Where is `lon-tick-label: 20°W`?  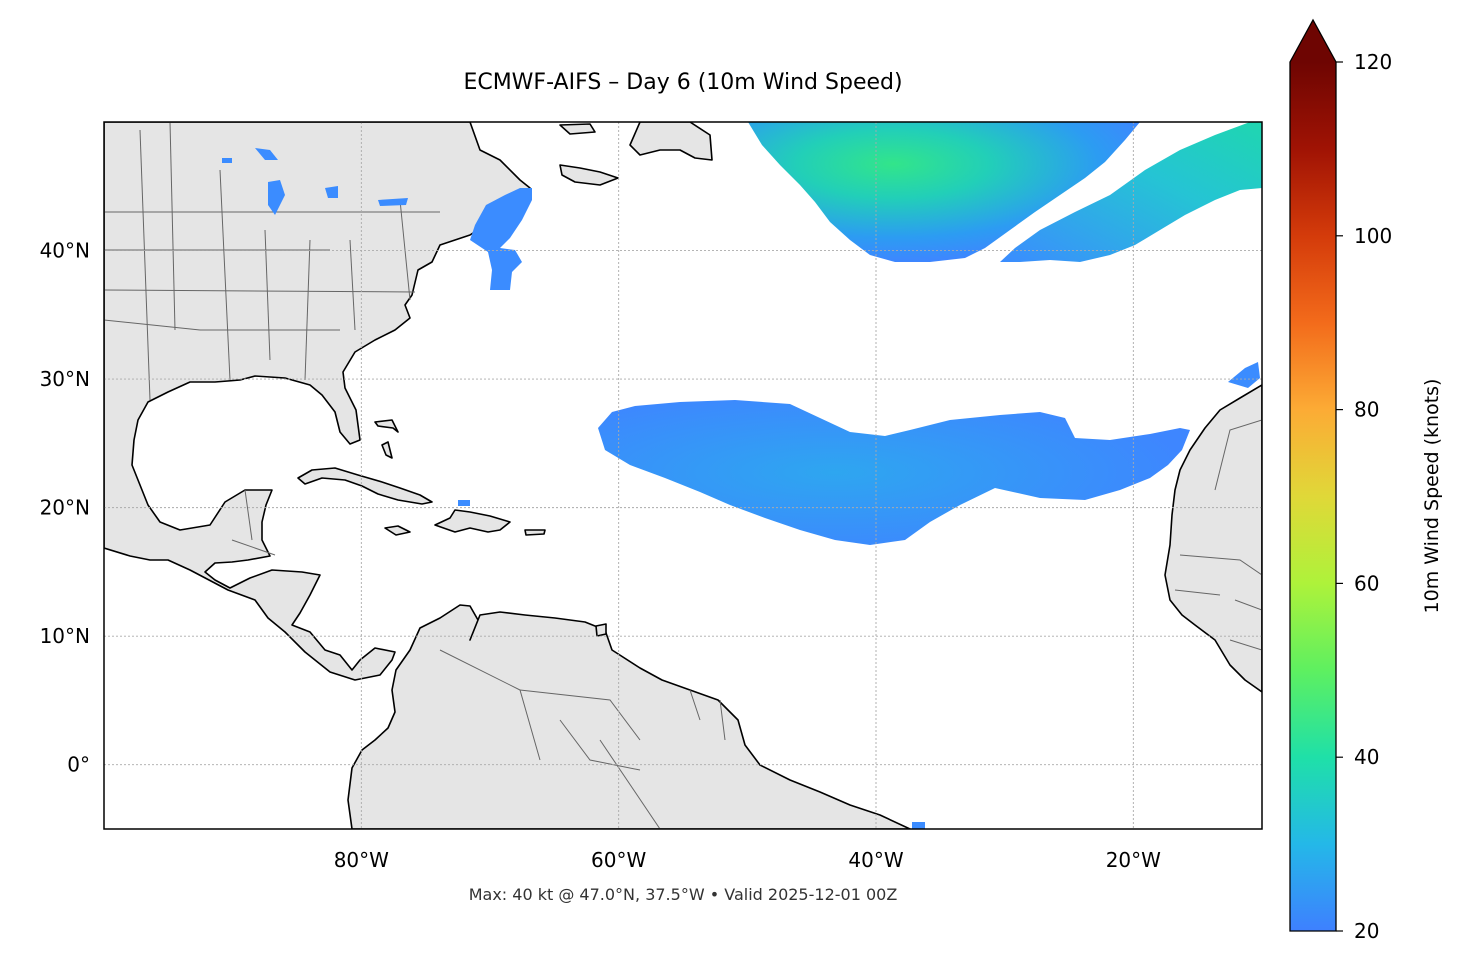
lon-tick-label: 20°W is located at coordinates (1133, 860).